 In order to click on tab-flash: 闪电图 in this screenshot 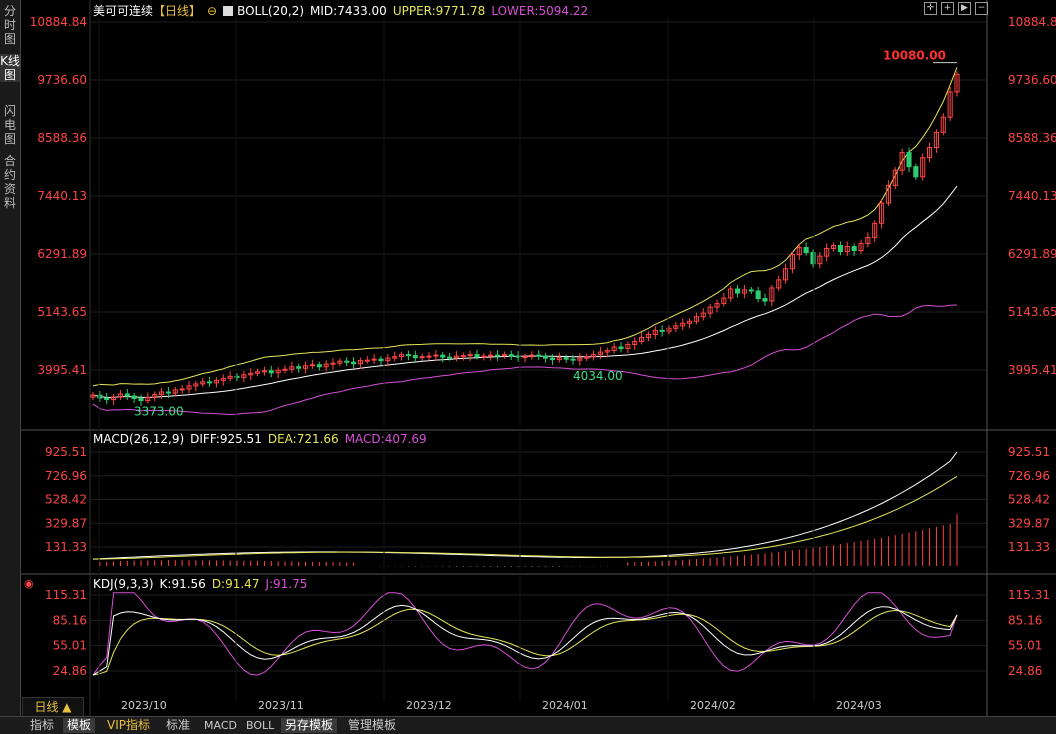, I will do `click(9, 125)`.